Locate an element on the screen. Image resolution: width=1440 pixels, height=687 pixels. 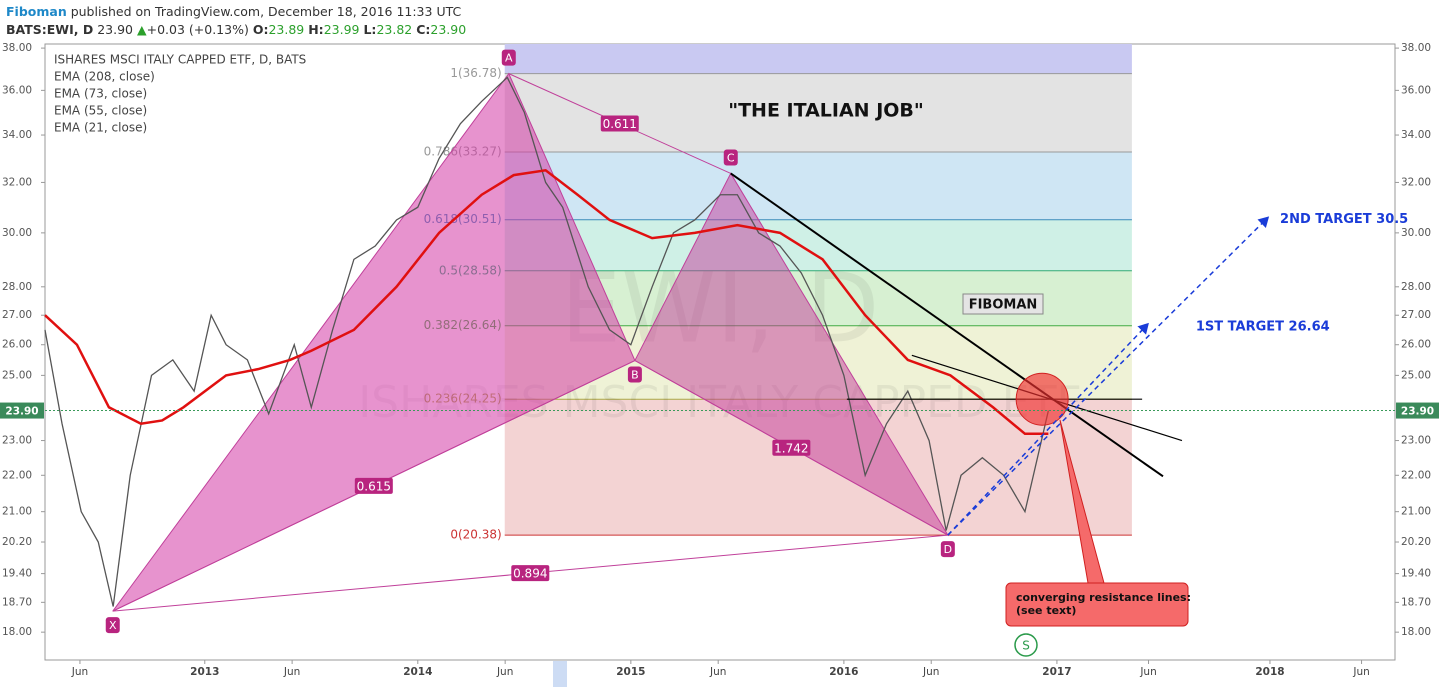
marker-circle is located at coordinates (1026, 645).